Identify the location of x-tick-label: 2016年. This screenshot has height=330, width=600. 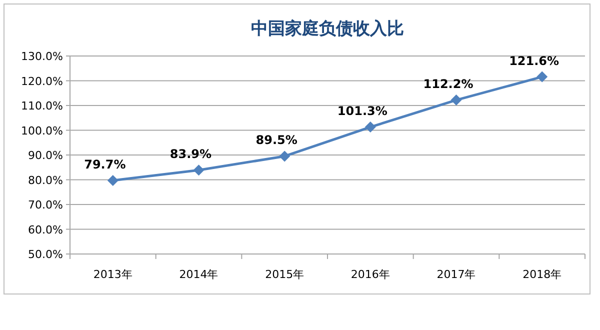
(370, 274).